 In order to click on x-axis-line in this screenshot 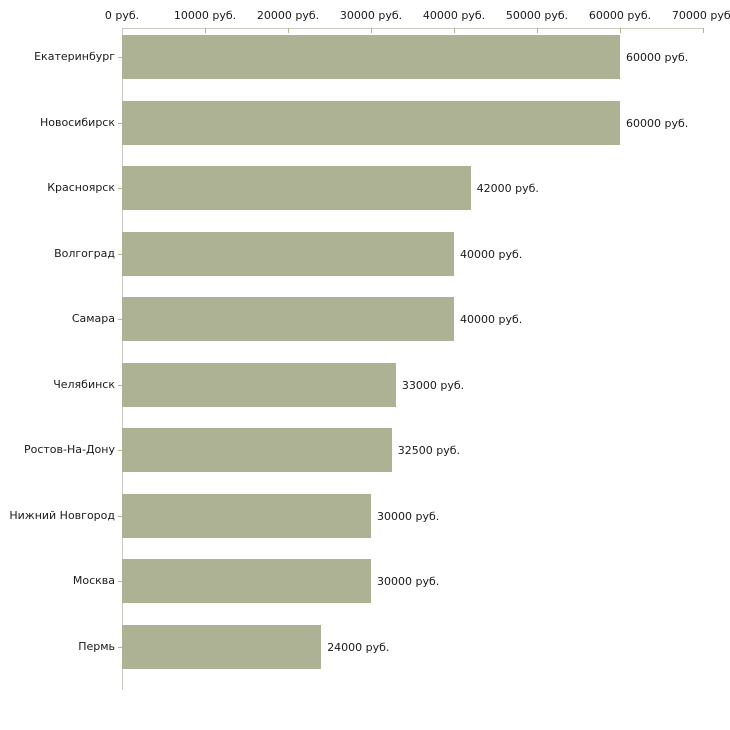, I will do `click(412, 28)`.